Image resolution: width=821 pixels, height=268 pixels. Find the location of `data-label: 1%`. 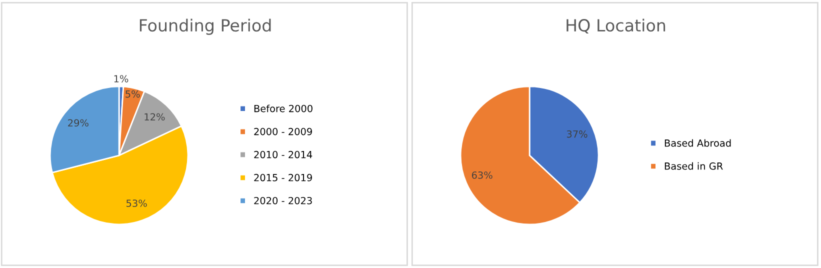

data-label: 1% is located at coordinates (121, 78).